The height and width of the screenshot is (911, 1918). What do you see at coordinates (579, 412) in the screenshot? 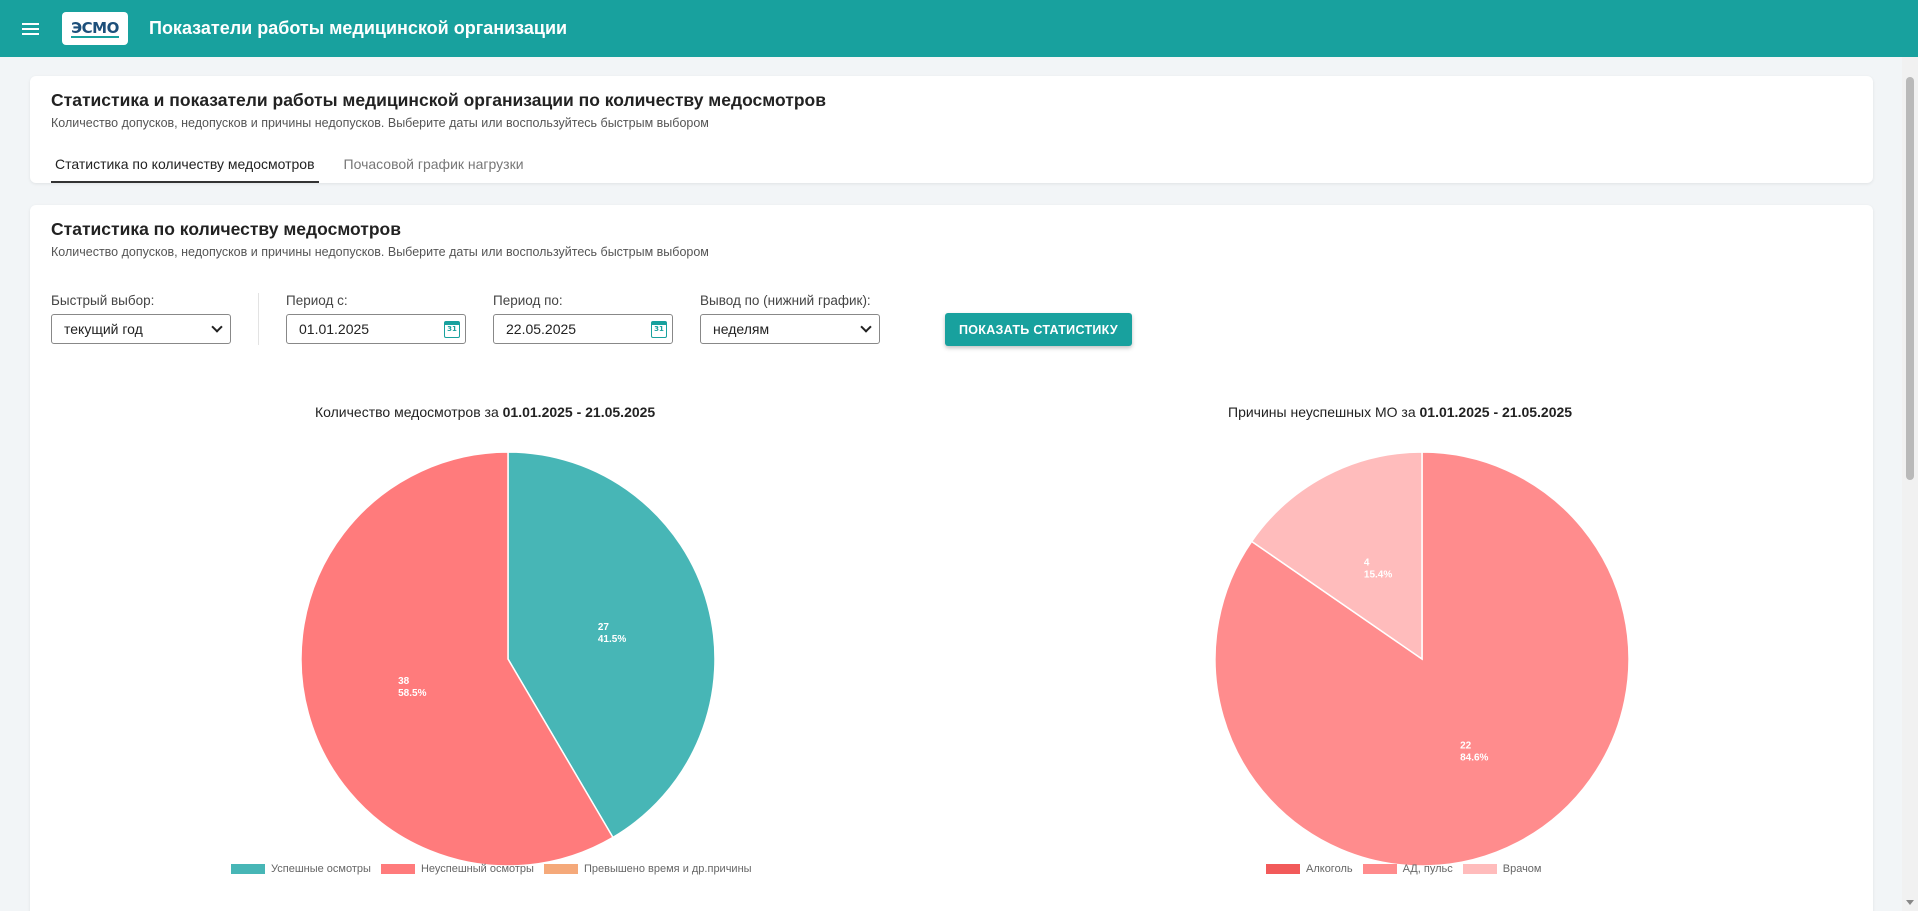
I see `chart-exams-title-period: 01.01.2025 - 21.05.2025` at bounding box center [579, 412].